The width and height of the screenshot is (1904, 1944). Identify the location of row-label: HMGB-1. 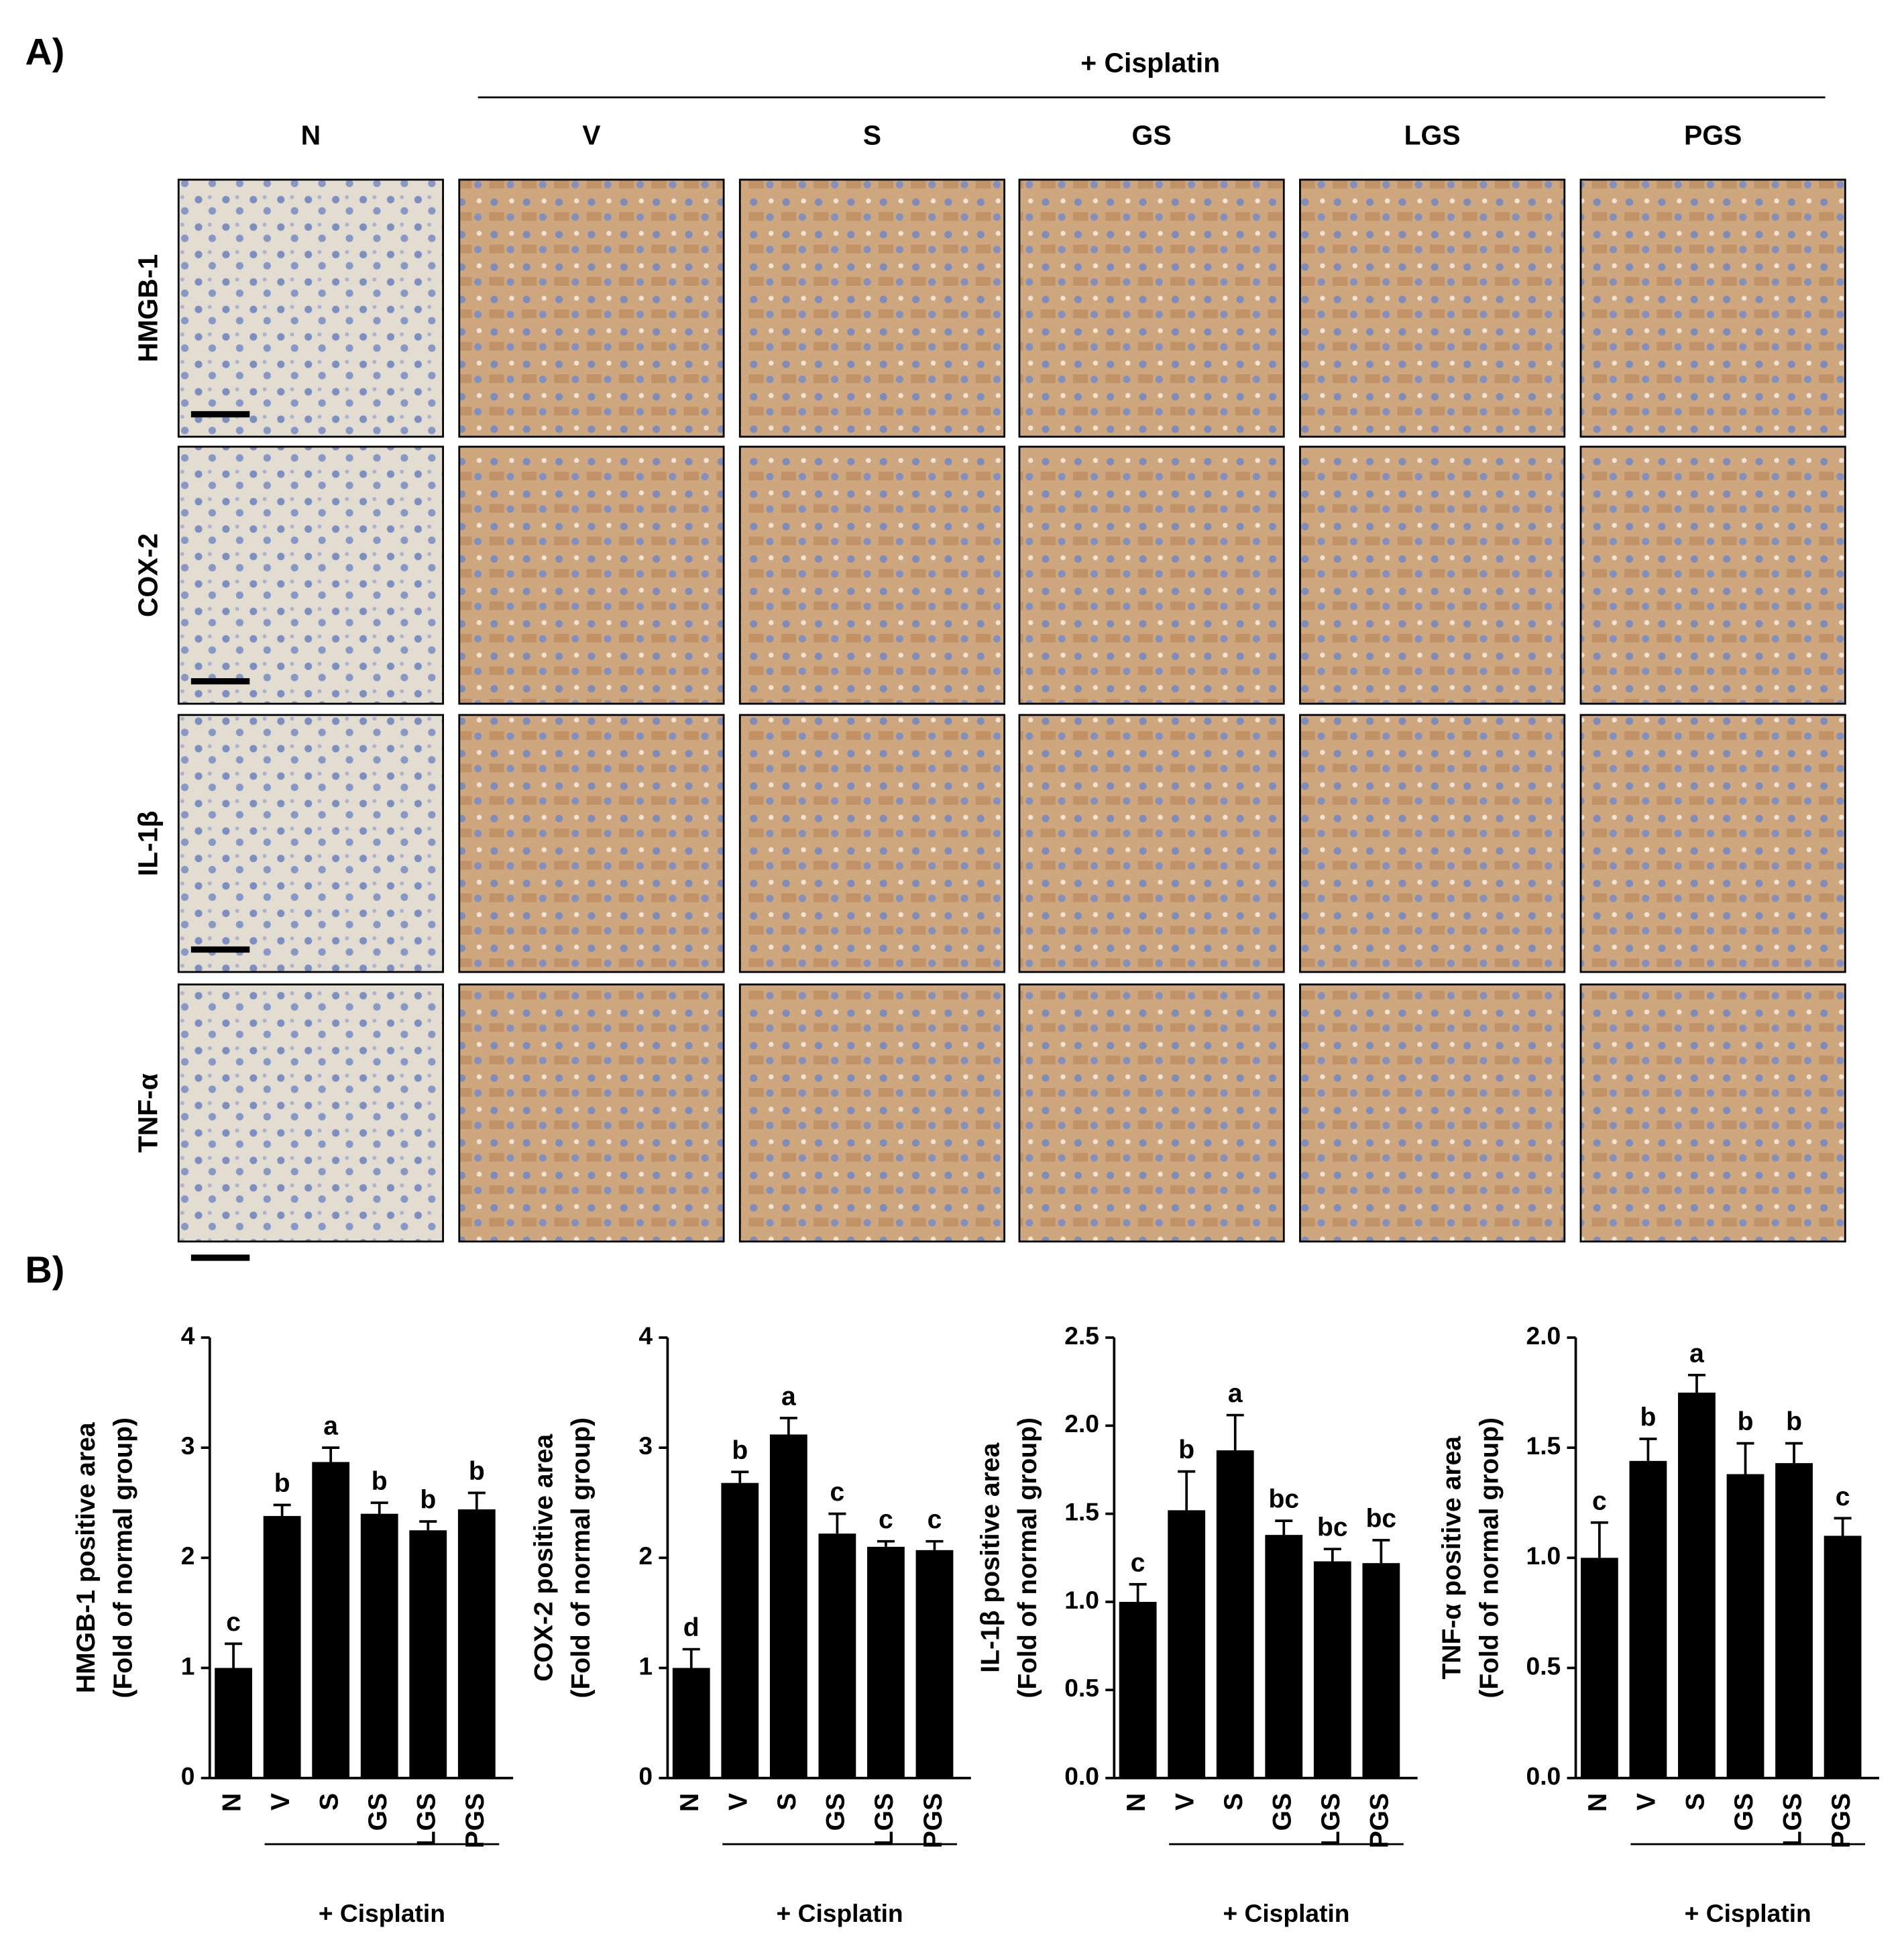
(147, 308).